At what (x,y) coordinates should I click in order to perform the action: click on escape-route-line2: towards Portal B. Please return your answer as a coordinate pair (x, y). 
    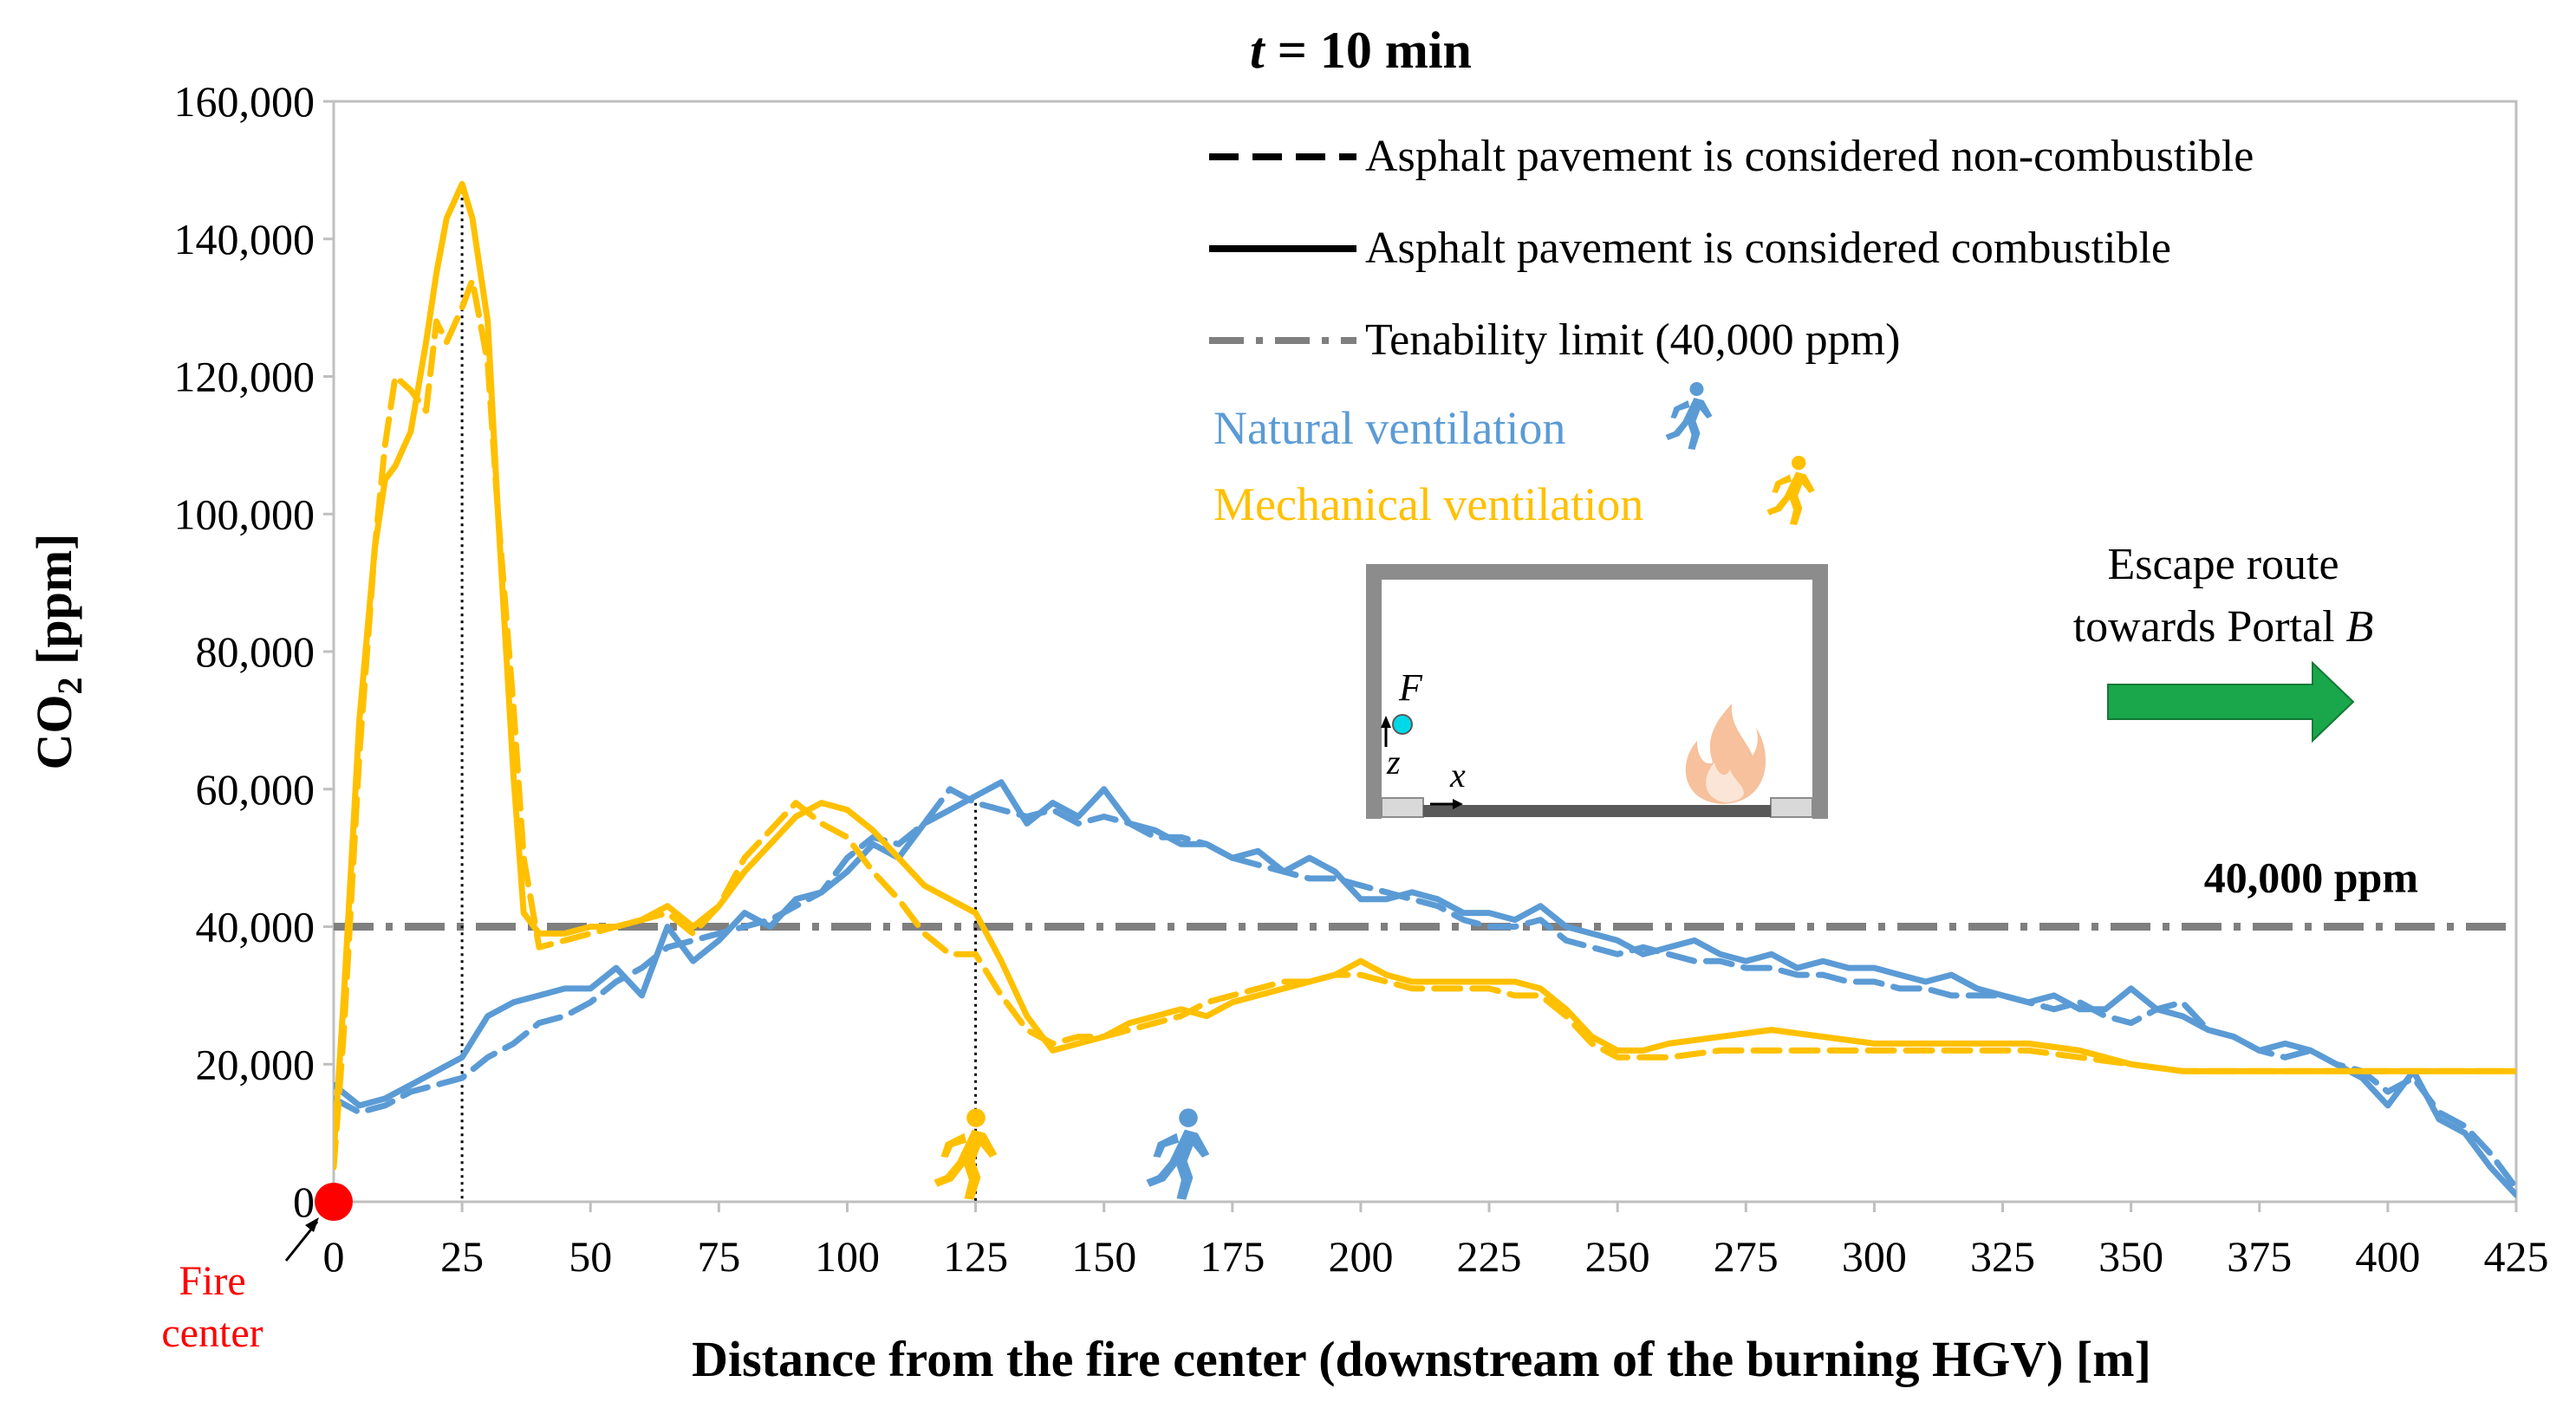
    Looking at the image, I should click on (2223, 627).